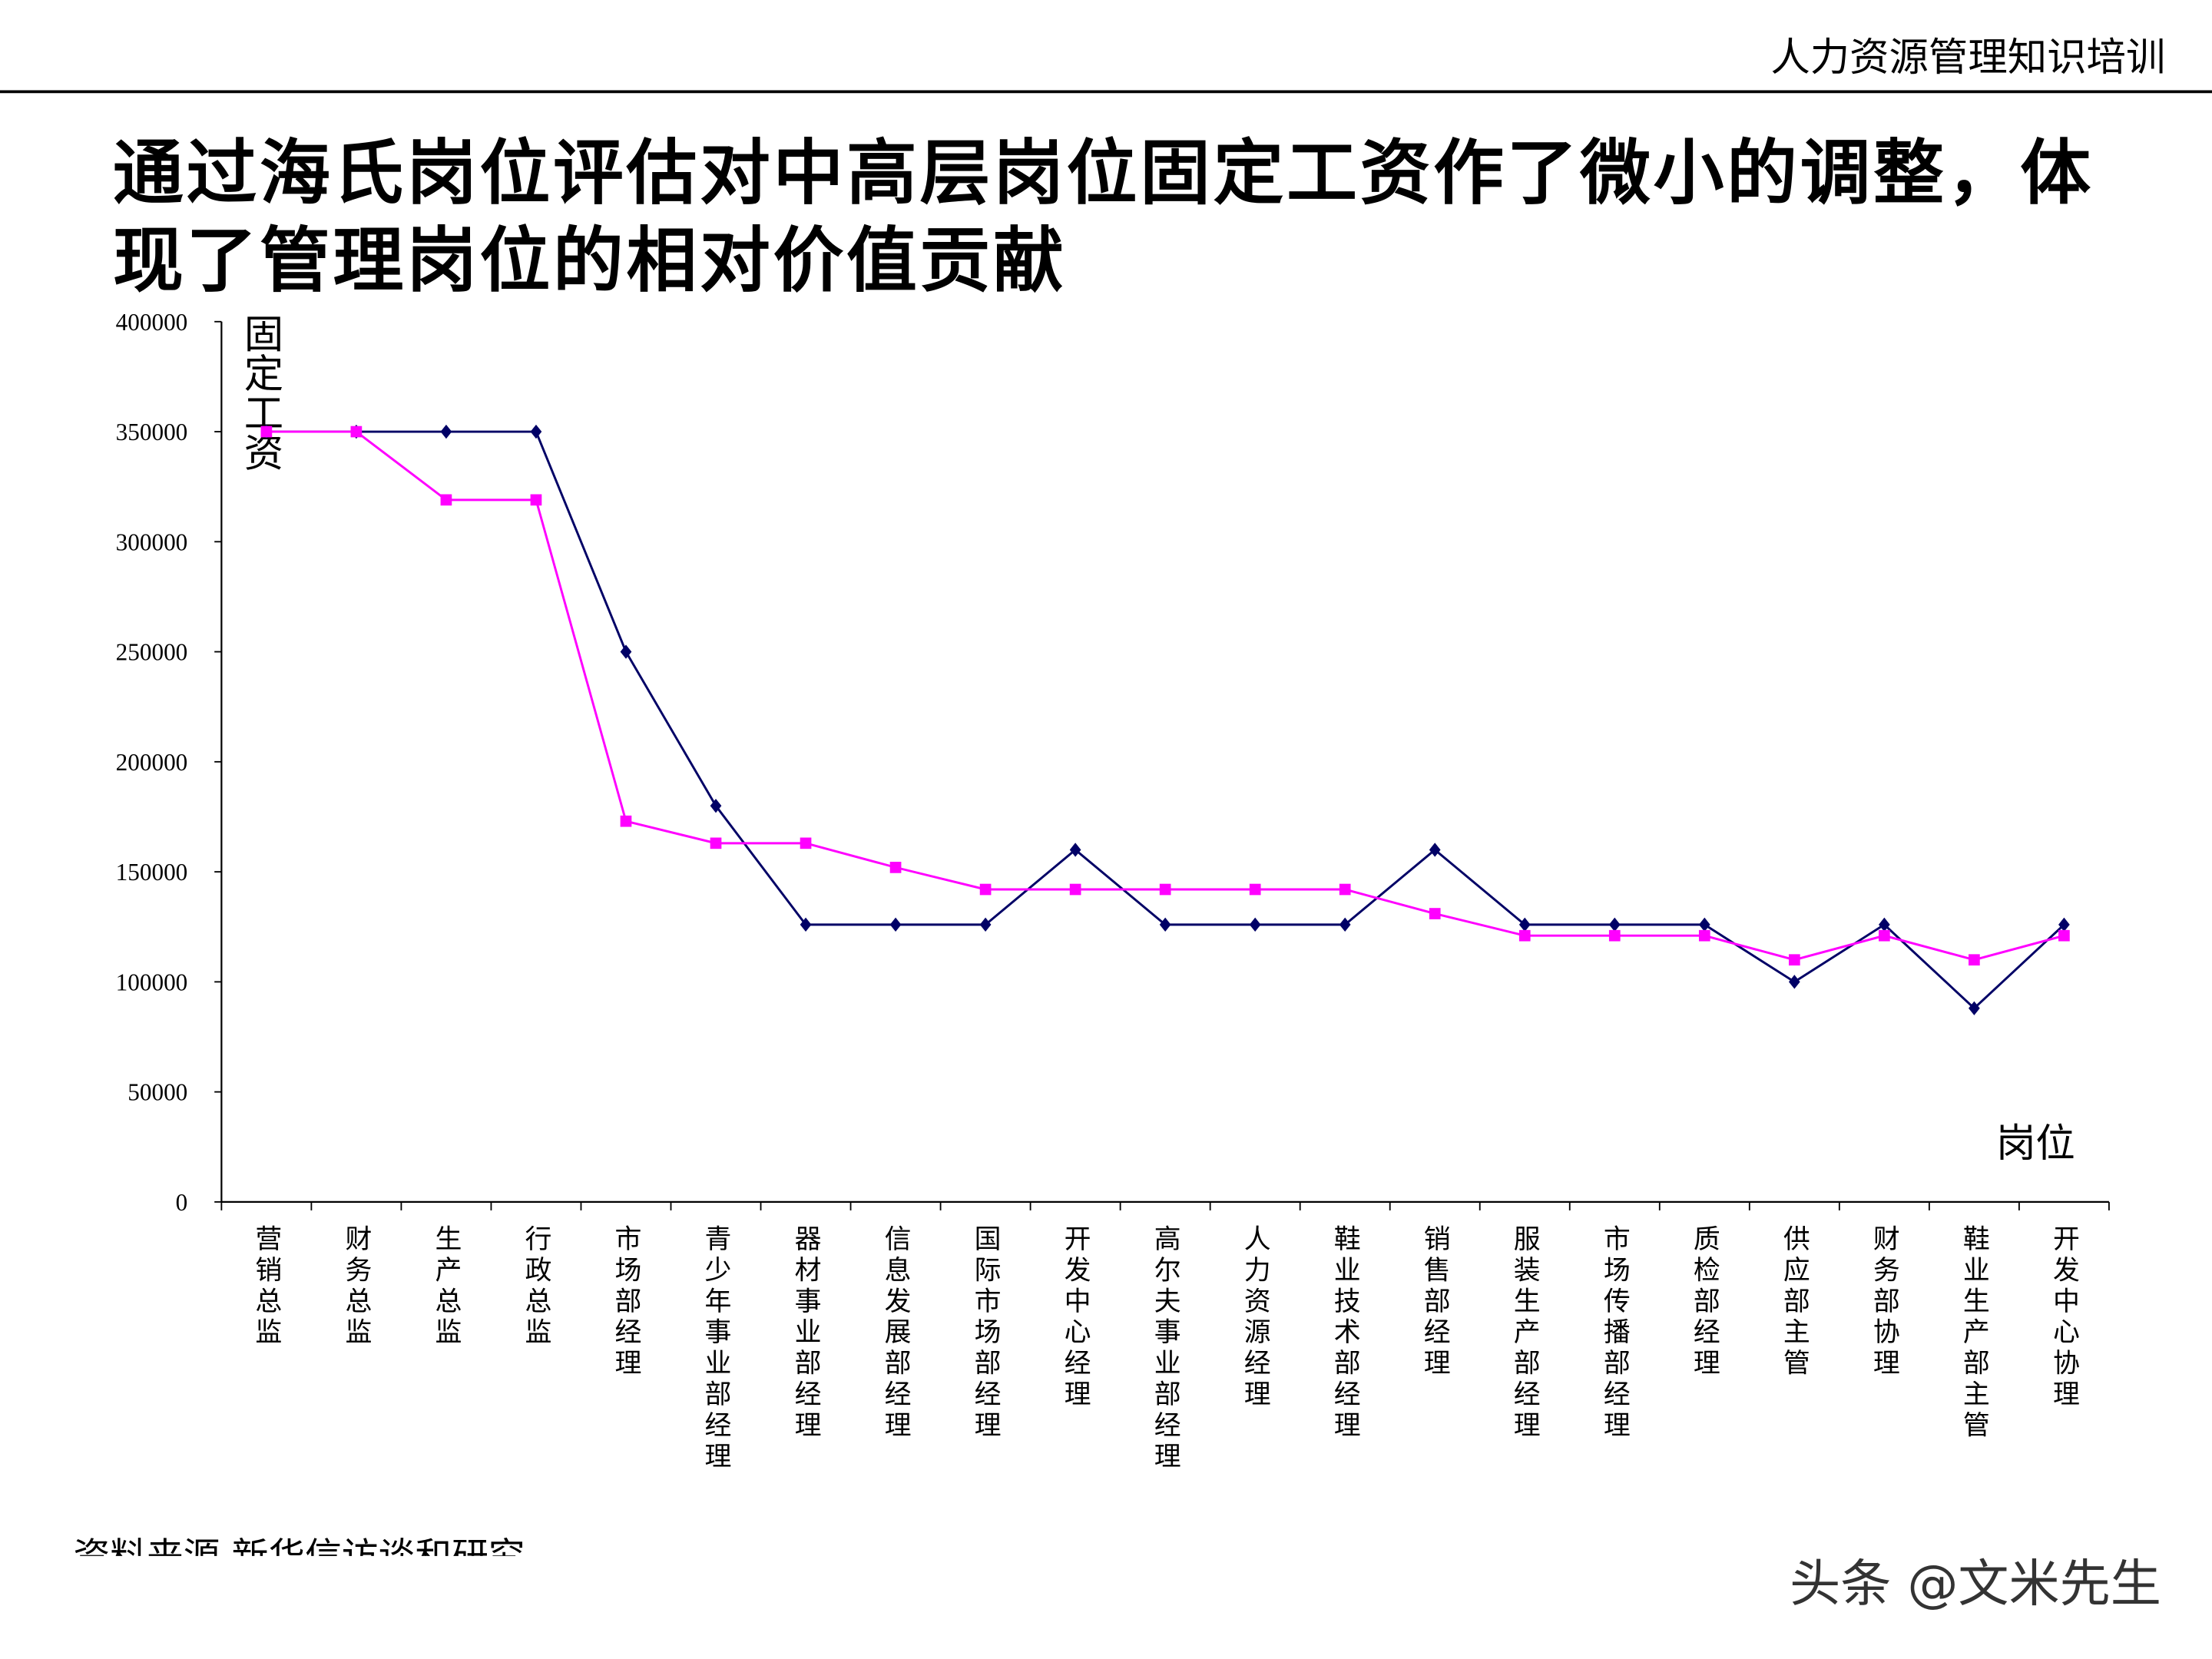 Image resolution: width=2212 pixels, height=1659 pixels. What do you see at coordinates (1614, 1333) in the screenshot?
I see `x-tick-label: 市场传播部经理` at bounding box center [1614, 1333].